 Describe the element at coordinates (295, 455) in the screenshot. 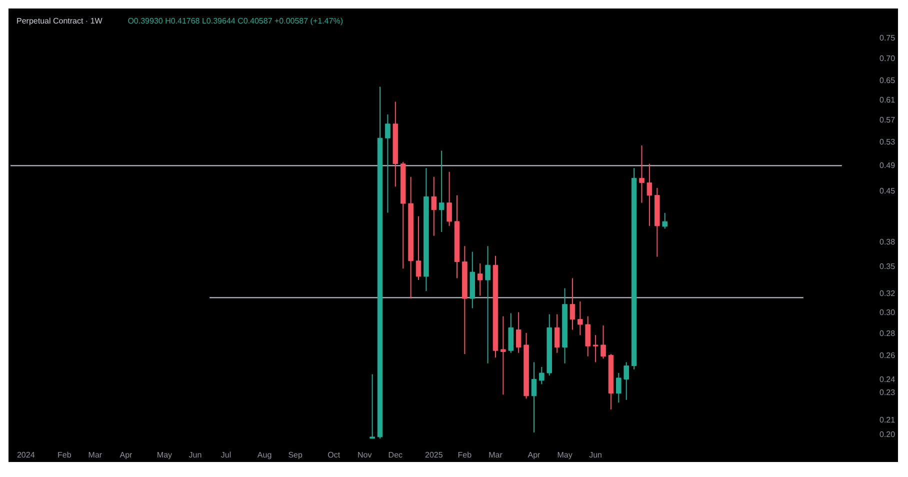

I see `x-tick-label: Sep` at that location.